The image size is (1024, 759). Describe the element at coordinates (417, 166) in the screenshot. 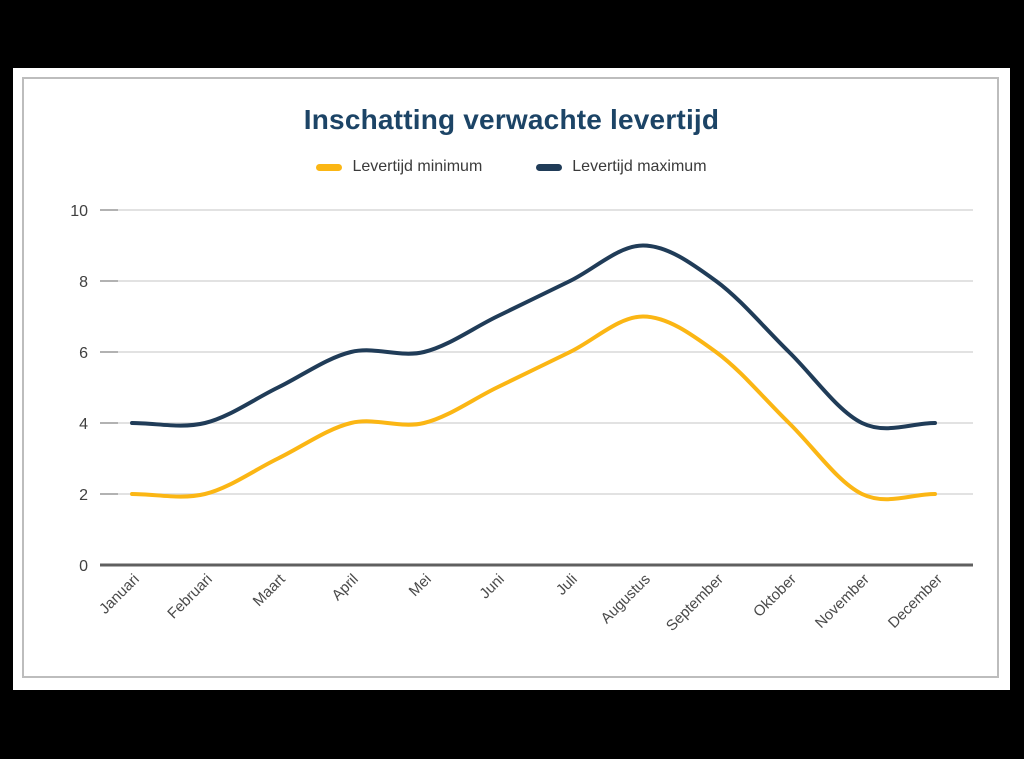

I see `legend-label-minimum: Levertijd minimum` at that location.